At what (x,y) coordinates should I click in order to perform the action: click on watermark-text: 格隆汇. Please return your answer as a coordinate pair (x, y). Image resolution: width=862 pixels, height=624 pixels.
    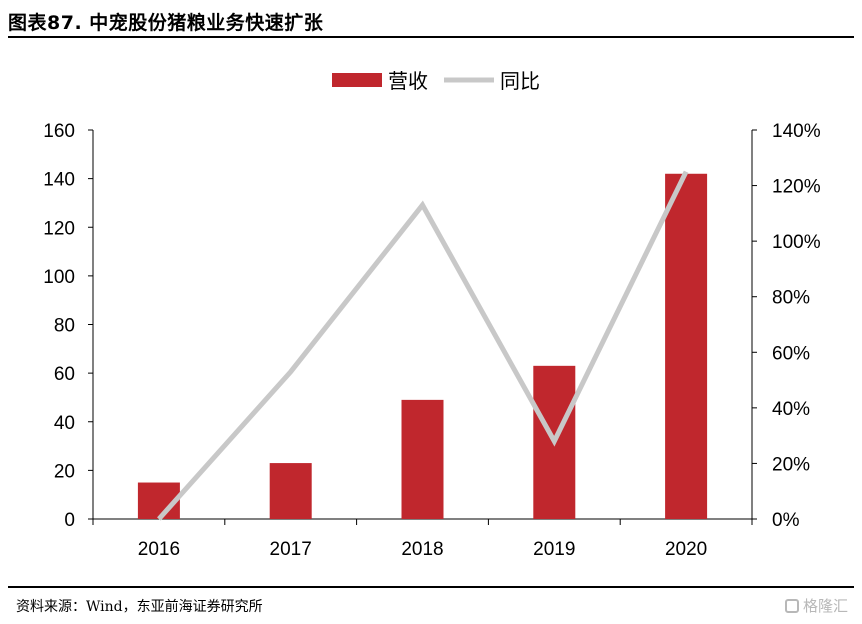
    Looking at the image, I should click on (825, 606).